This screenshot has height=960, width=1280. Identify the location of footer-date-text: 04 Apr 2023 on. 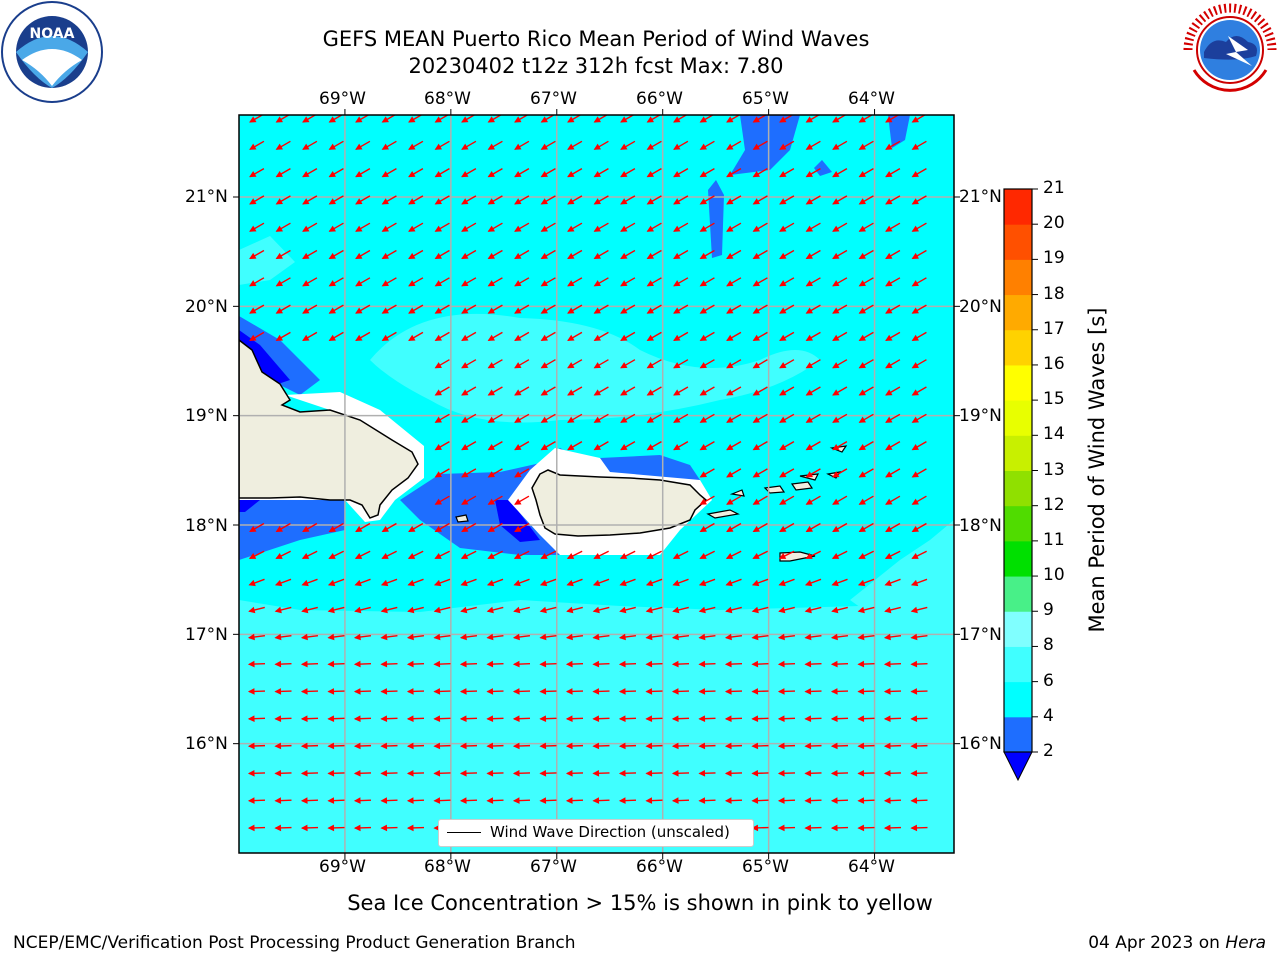
(1157, 943).